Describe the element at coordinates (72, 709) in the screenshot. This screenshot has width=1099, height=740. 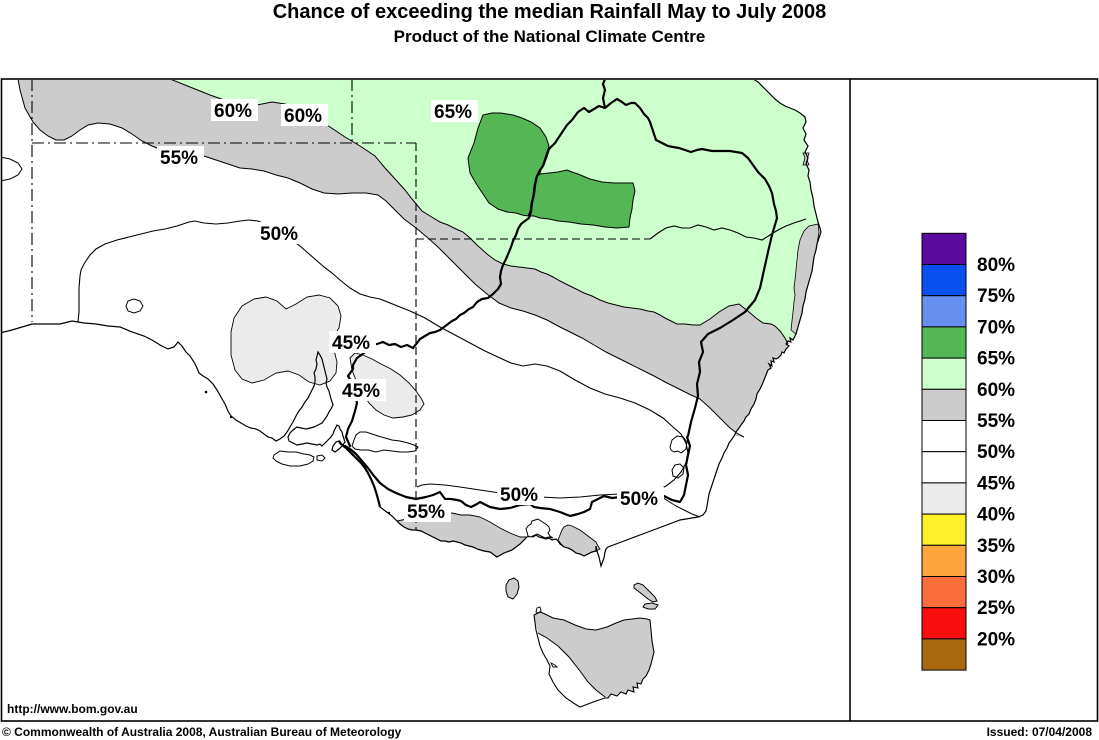
I see `svg-text: http://www.bom.gov.au` at that location.